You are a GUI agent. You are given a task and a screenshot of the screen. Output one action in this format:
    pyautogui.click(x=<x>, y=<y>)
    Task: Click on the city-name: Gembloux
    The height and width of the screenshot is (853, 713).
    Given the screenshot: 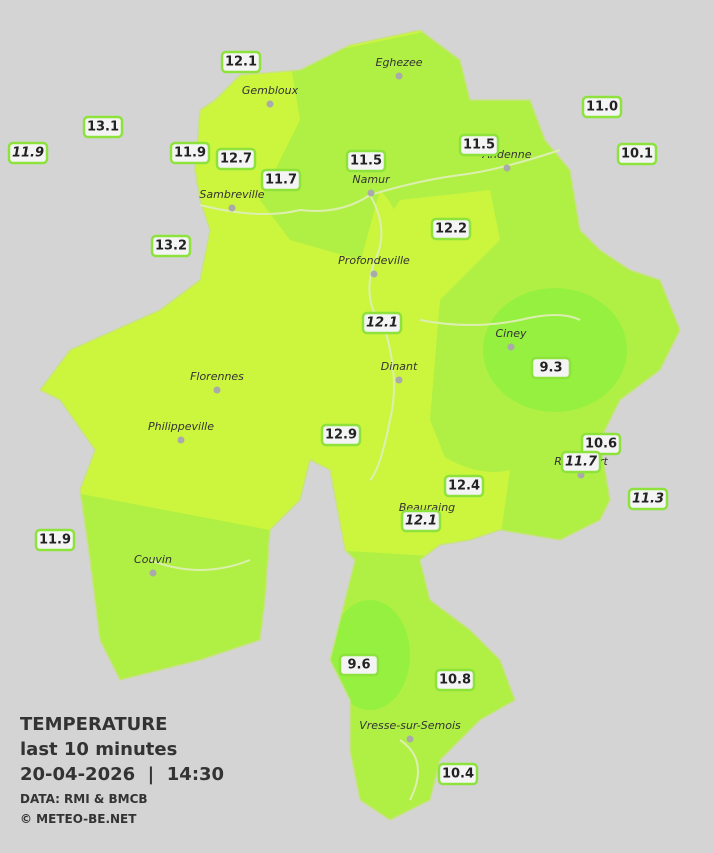 What is the action you would take?
    pyautogui.click(x=270, y=90)
    